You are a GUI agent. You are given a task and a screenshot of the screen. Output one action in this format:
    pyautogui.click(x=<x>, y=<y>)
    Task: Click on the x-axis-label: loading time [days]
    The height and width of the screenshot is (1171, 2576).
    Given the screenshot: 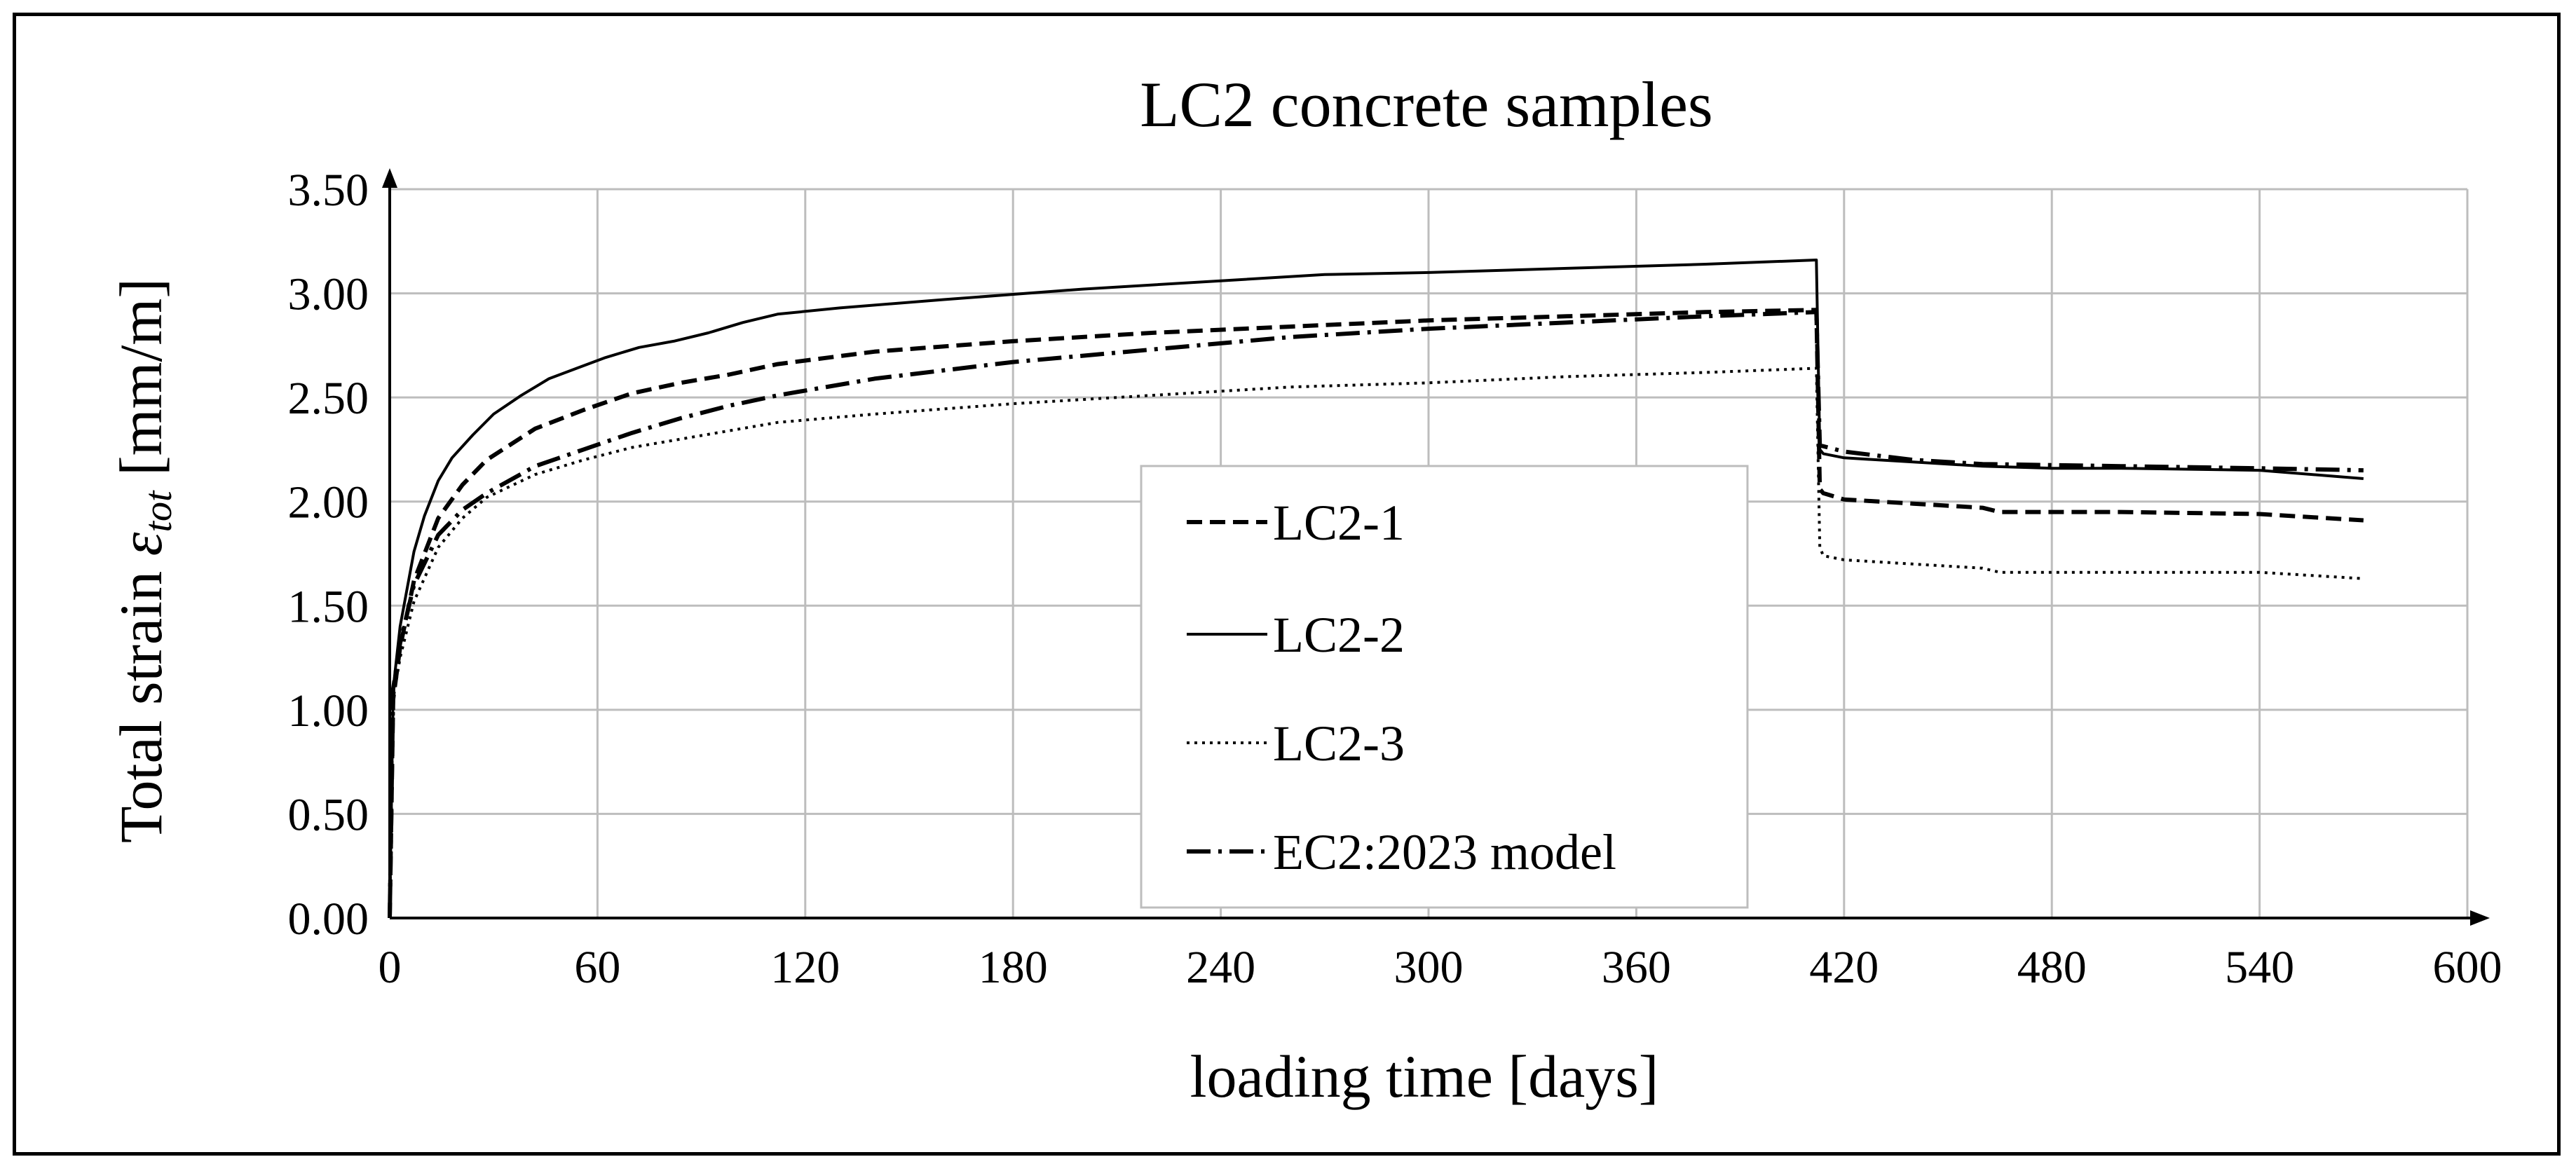 What is the action you would take?
    pyautogui.click(x=1424, y=1076)
    